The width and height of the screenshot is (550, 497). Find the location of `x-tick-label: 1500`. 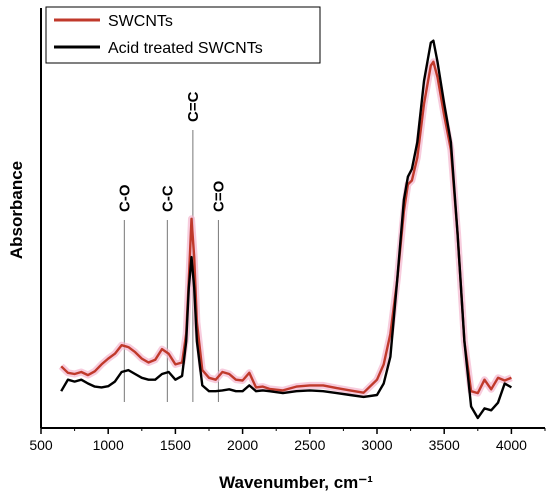

x-tick-label: 1500 is located at coordinates (175, 445).